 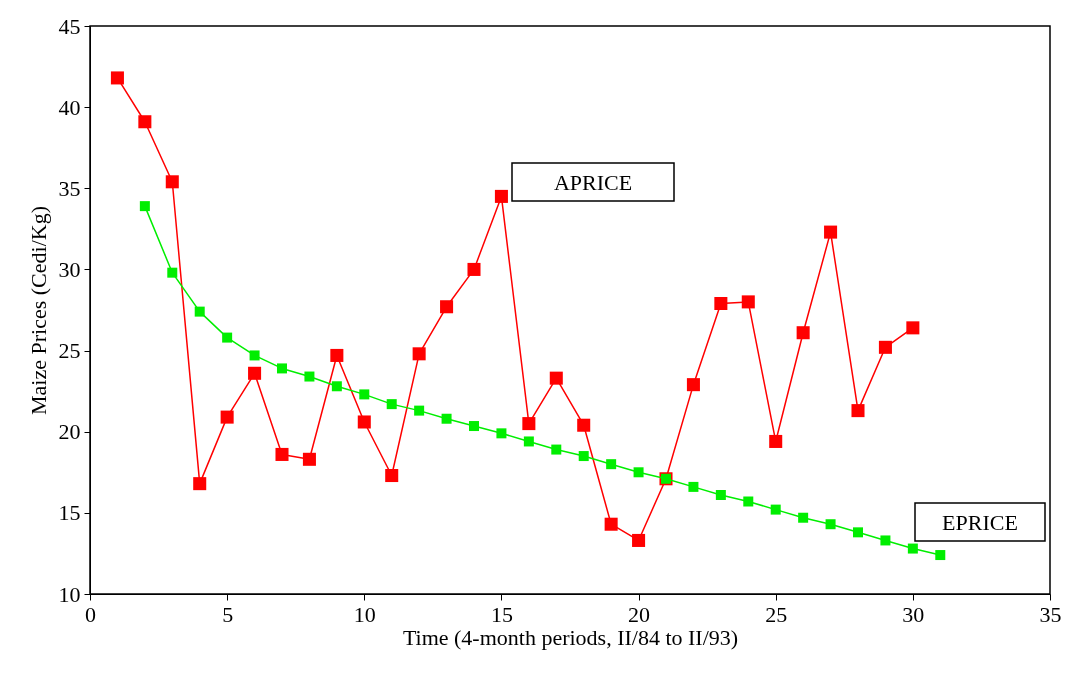 What do you see at coordinates (639, 614) in the screenshot?
I see `x-tick-label: 20` at bounding box center [639, 614].